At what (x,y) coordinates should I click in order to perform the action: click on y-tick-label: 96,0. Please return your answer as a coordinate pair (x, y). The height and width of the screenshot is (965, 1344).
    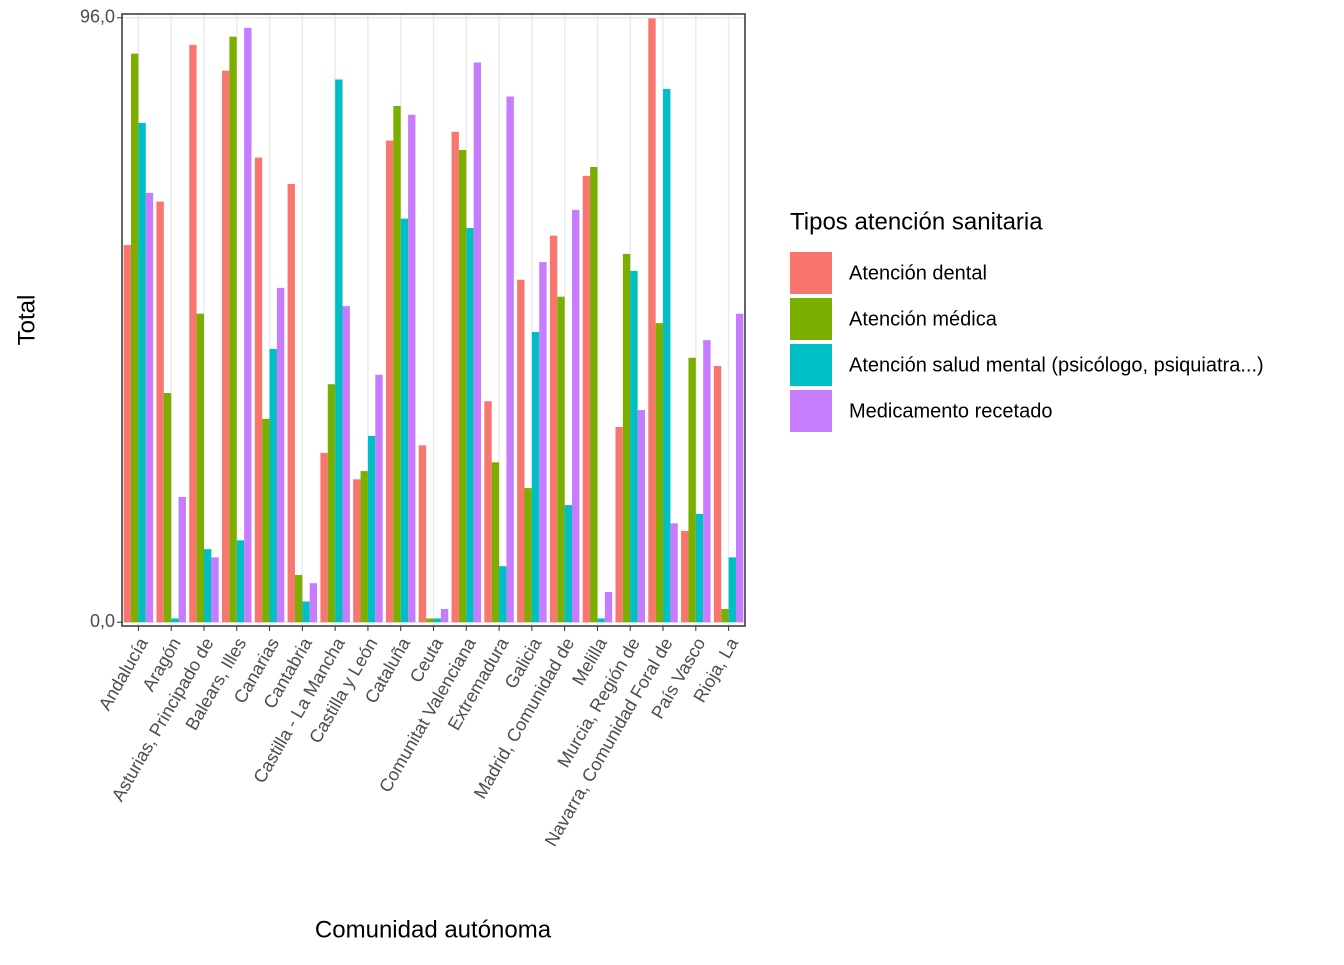
    Looking at the image, I should click on (97, 17).